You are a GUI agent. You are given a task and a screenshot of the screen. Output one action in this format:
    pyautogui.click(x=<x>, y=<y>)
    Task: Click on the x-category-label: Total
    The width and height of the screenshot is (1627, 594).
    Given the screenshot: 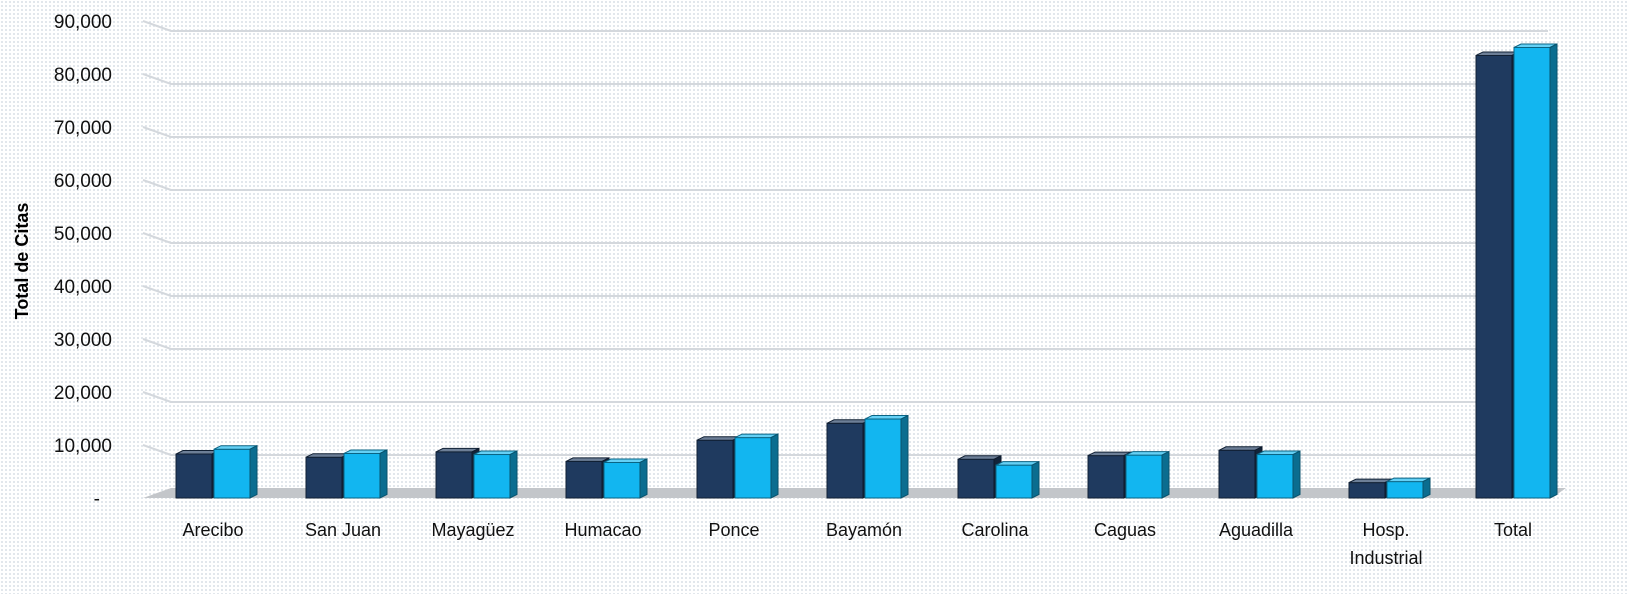 What is the action you would take?
    pyautogui.click(x=1513, y=530)
    